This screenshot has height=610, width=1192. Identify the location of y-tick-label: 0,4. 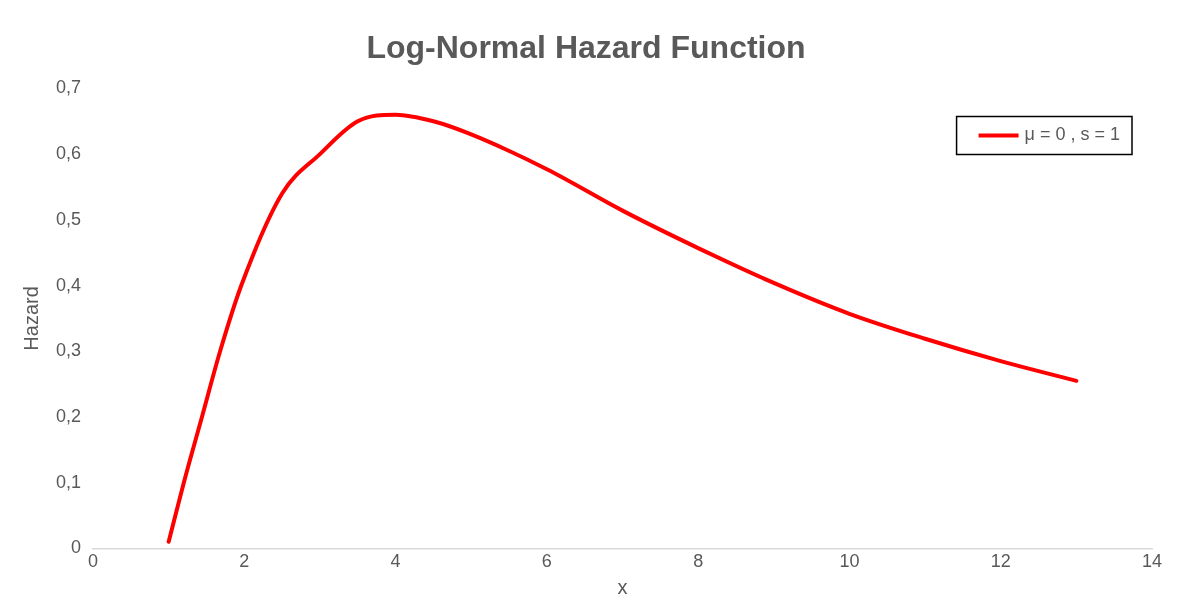
(68, 284).